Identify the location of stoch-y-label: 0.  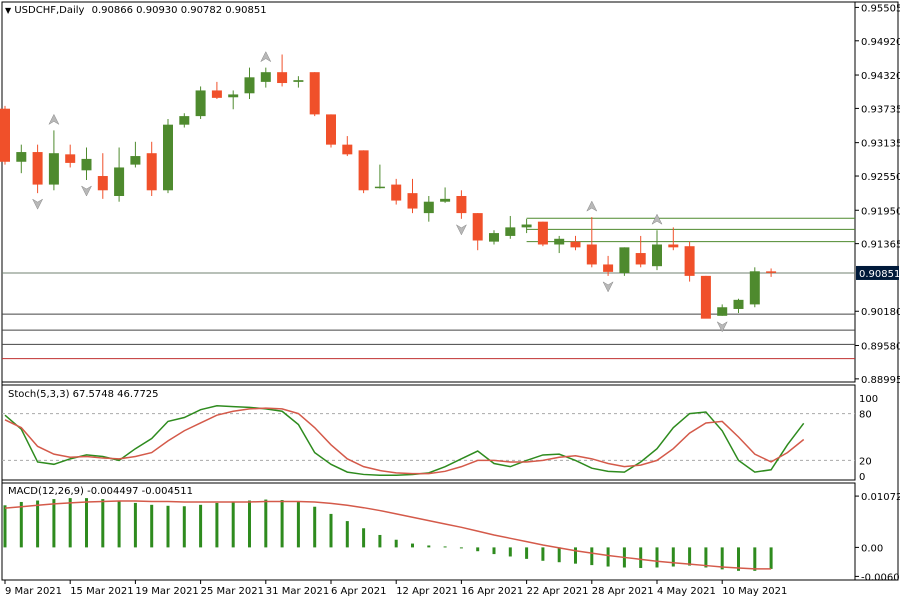
(862, 477).